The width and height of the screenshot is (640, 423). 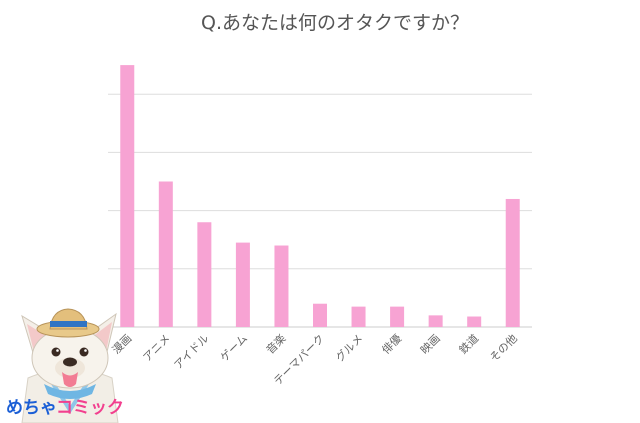 What do you see at coordinates (90, 408) in the screenshot?
I see `logo-text-right: コミック` at bounding box center [90, 408].